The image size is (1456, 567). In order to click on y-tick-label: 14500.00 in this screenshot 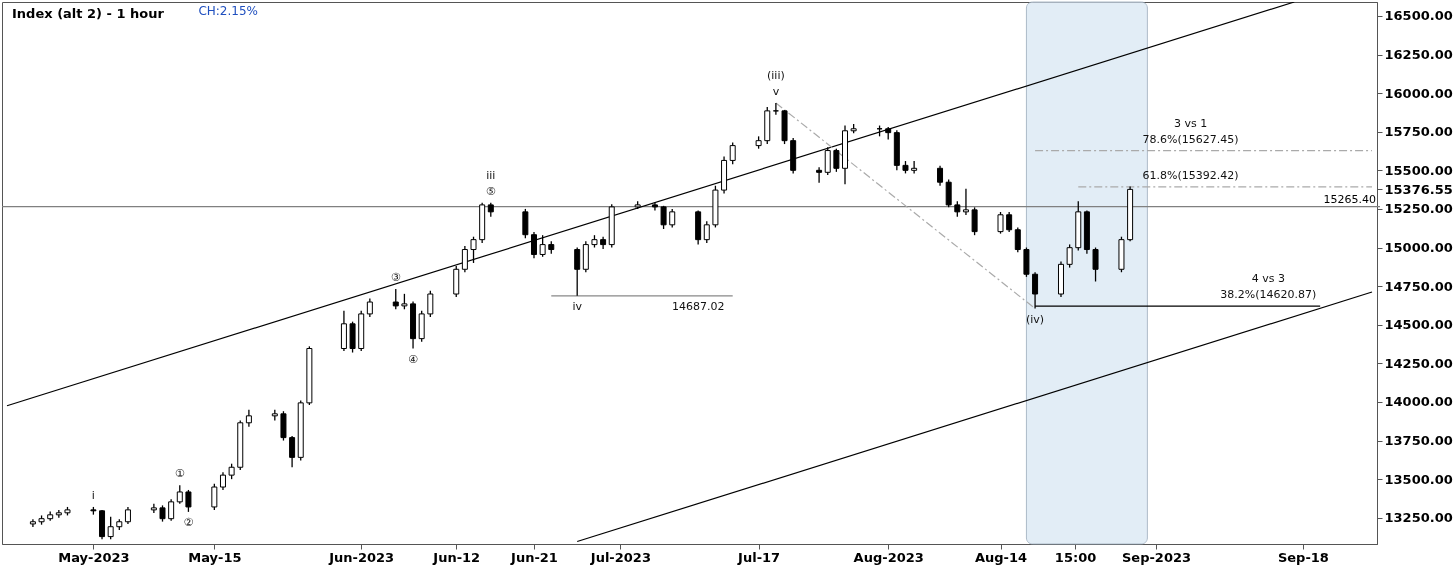, I will do `click(1418, 325)`.